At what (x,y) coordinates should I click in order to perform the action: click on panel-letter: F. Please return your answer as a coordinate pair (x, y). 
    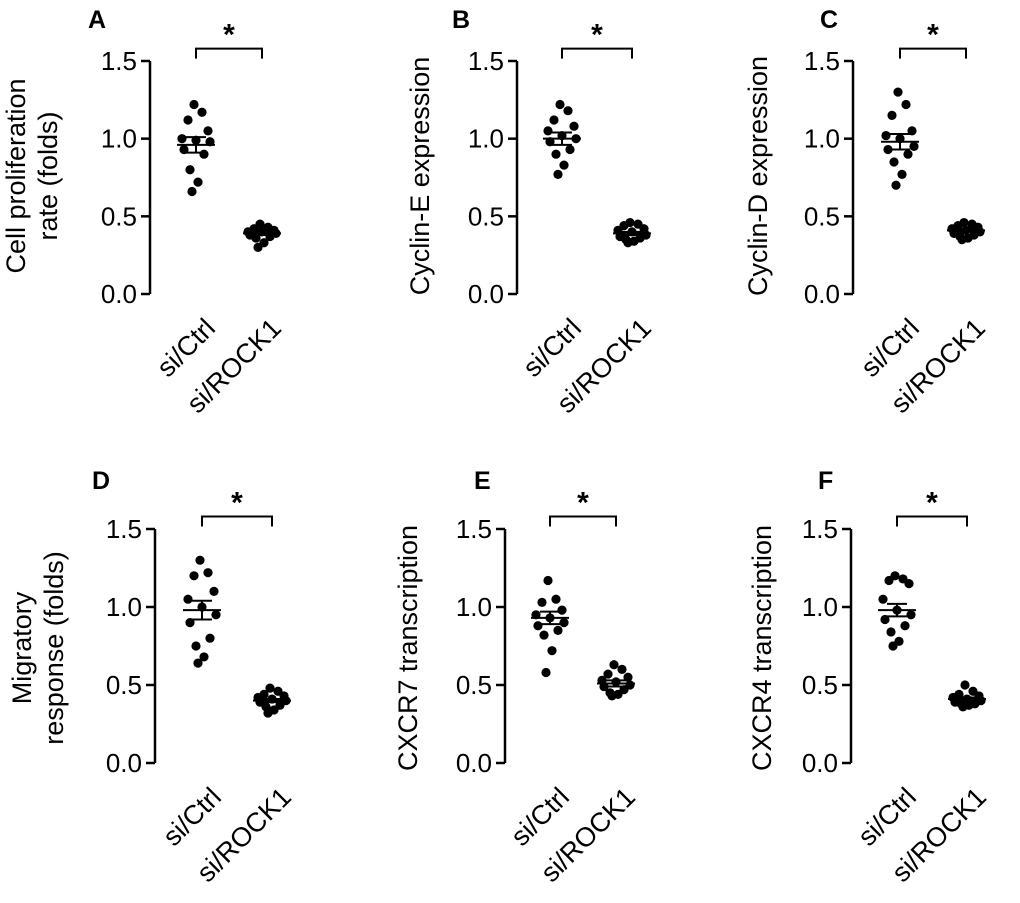
    Looking at the image, I should click on (825, 481).